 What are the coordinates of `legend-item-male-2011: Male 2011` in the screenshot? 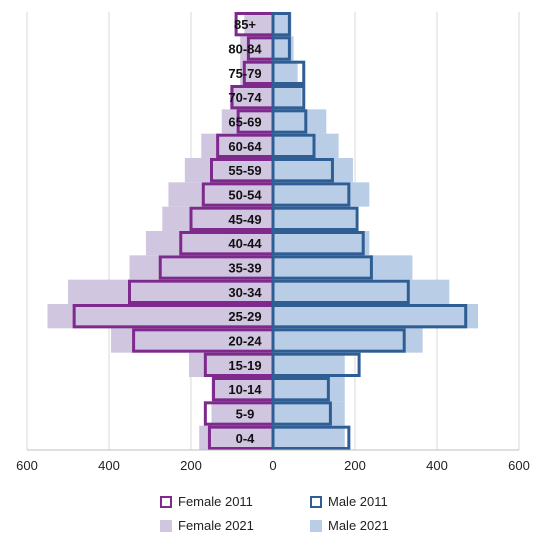 It's located at (349, 501).